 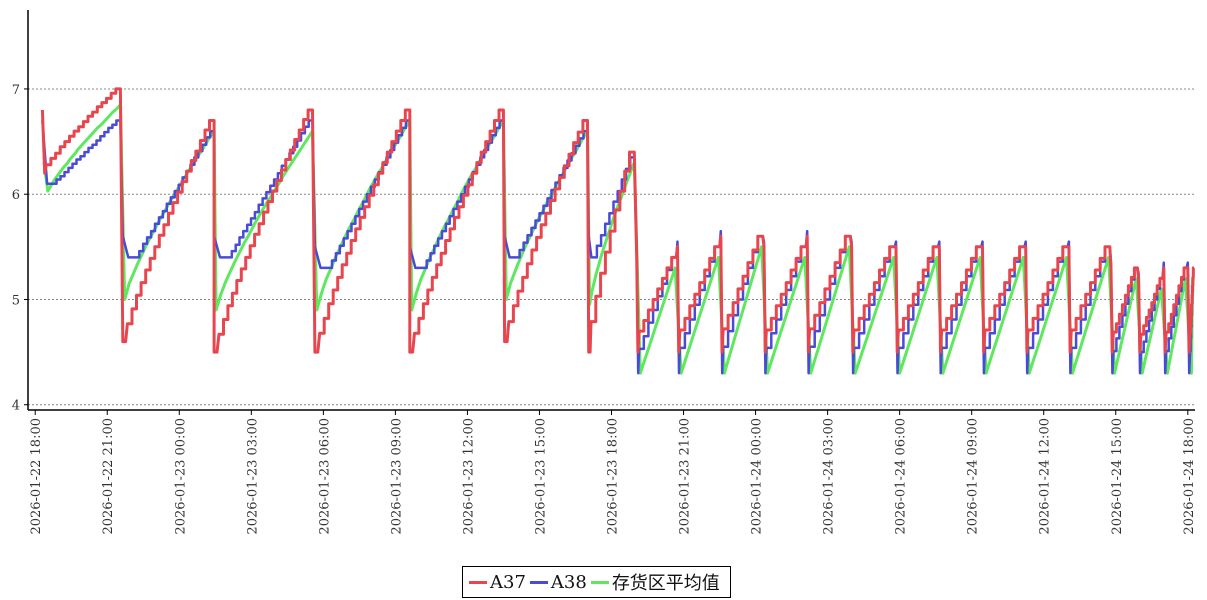 What do you see at coordinates (478, 582) in the screenshot?
I see `legend-swatch-a37` at bounding box center [478, 582].